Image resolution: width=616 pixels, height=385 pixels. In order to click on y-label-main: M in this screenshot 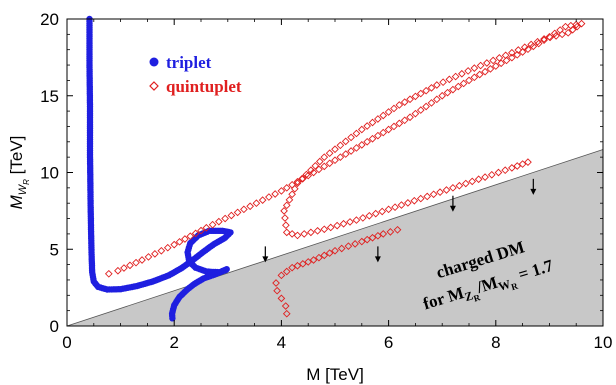, I will do `click(16, 201)`.